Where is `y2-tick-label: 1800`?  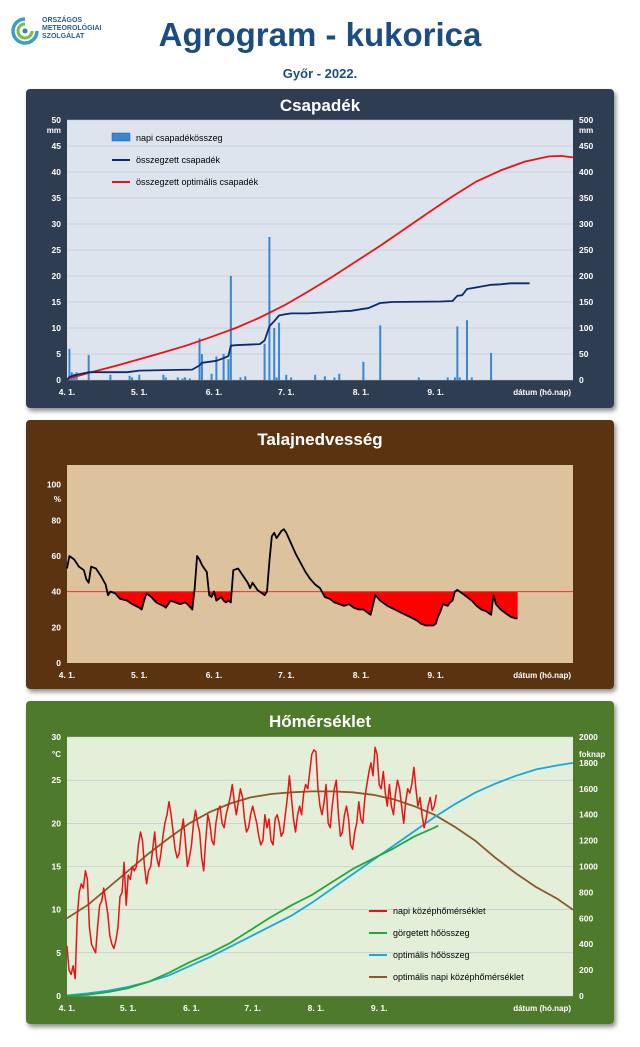 y2-tick-label: 1800 is located at coordinates (588, 763).